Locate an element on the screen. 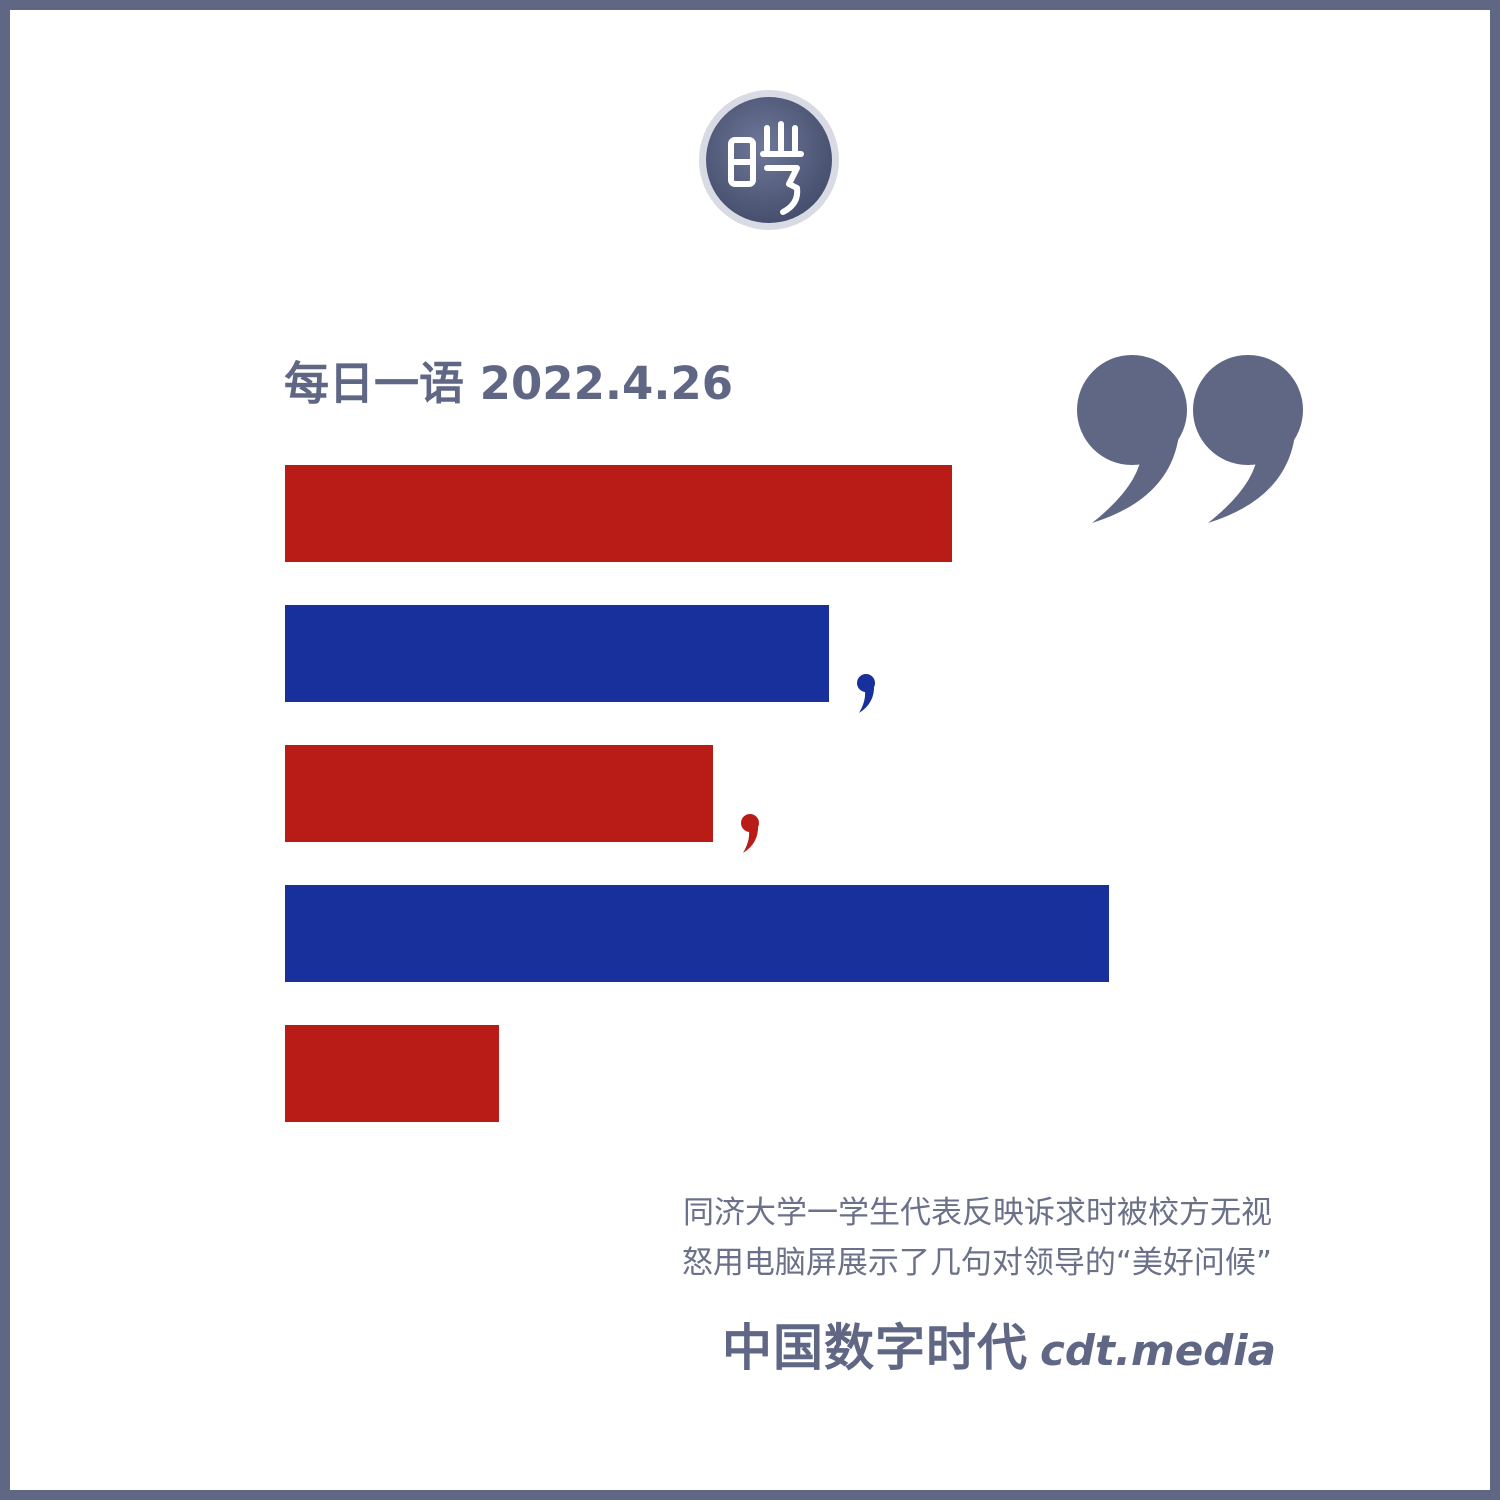  caption-line: 怒用电脑屏展示了几句对领导的“美好问候” is located at coordinates (976, 1263).